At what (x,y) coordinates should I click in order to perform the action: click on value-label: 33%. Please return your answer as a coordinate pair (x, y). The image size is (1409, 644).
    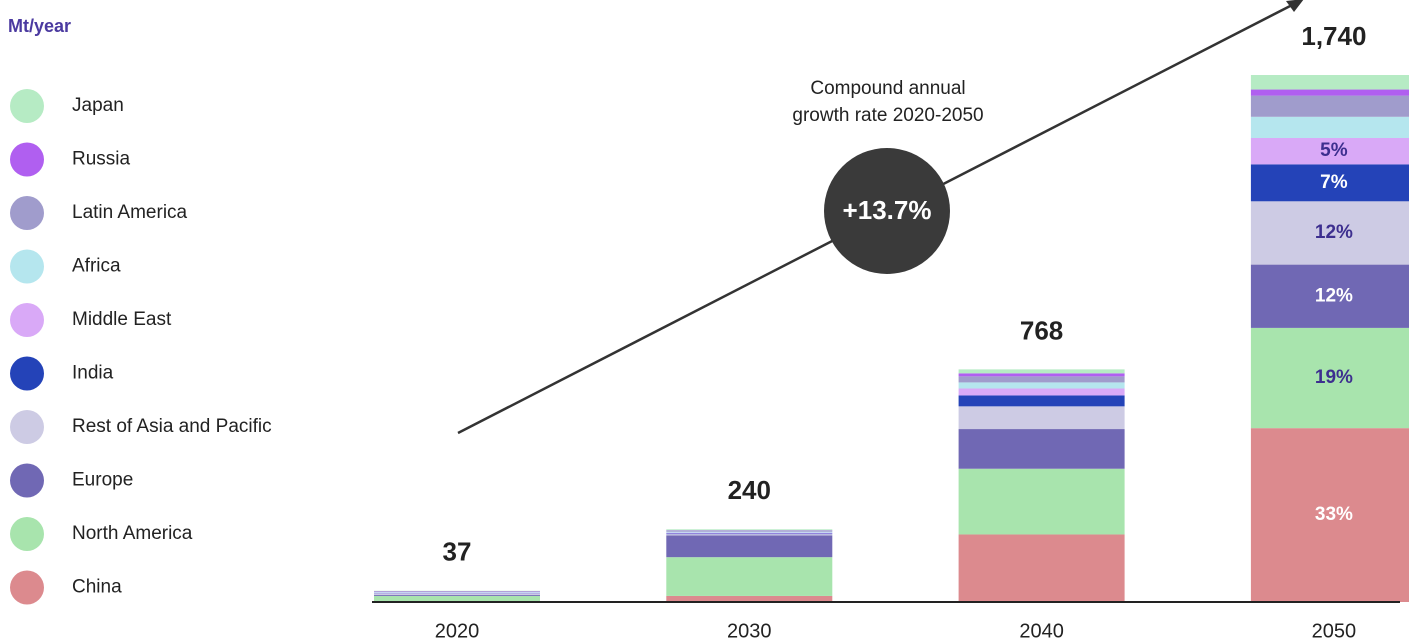
    Looking at the image, I should click on (1334, 514).